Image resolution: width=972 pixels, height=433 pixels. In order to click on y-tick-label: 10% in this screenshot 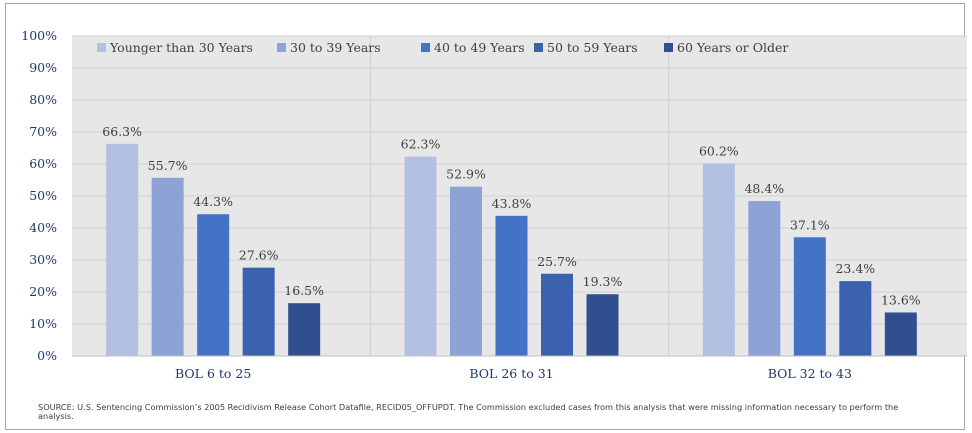, I will do `click(43, 323)`.